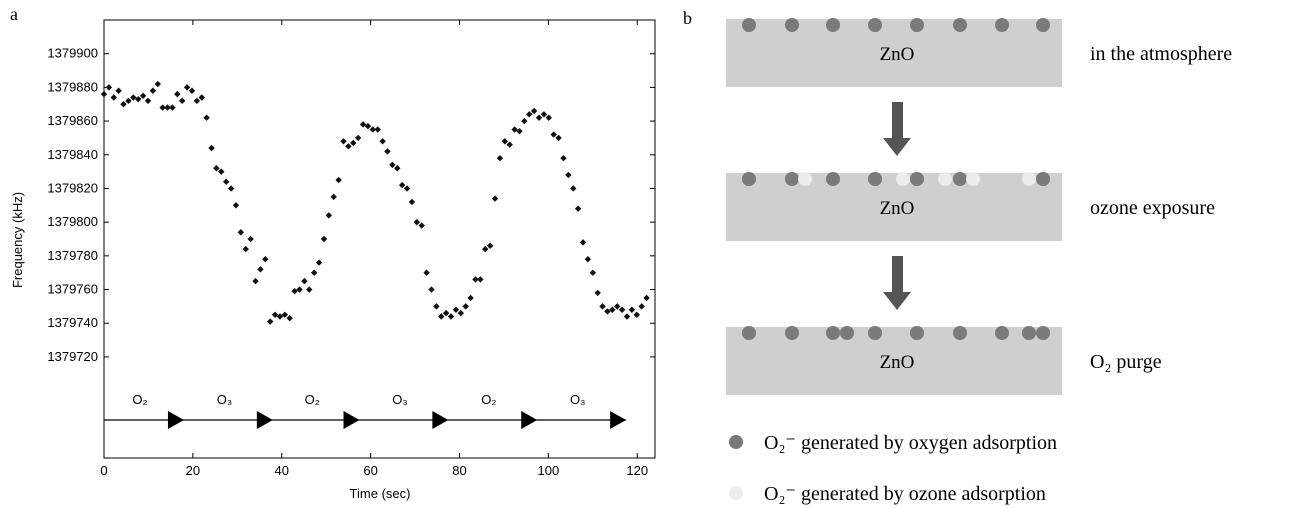  What do you see at coordinates (736, 442) in the screenshot?
I see `legend-swatch` at bounding box center [736, 442].